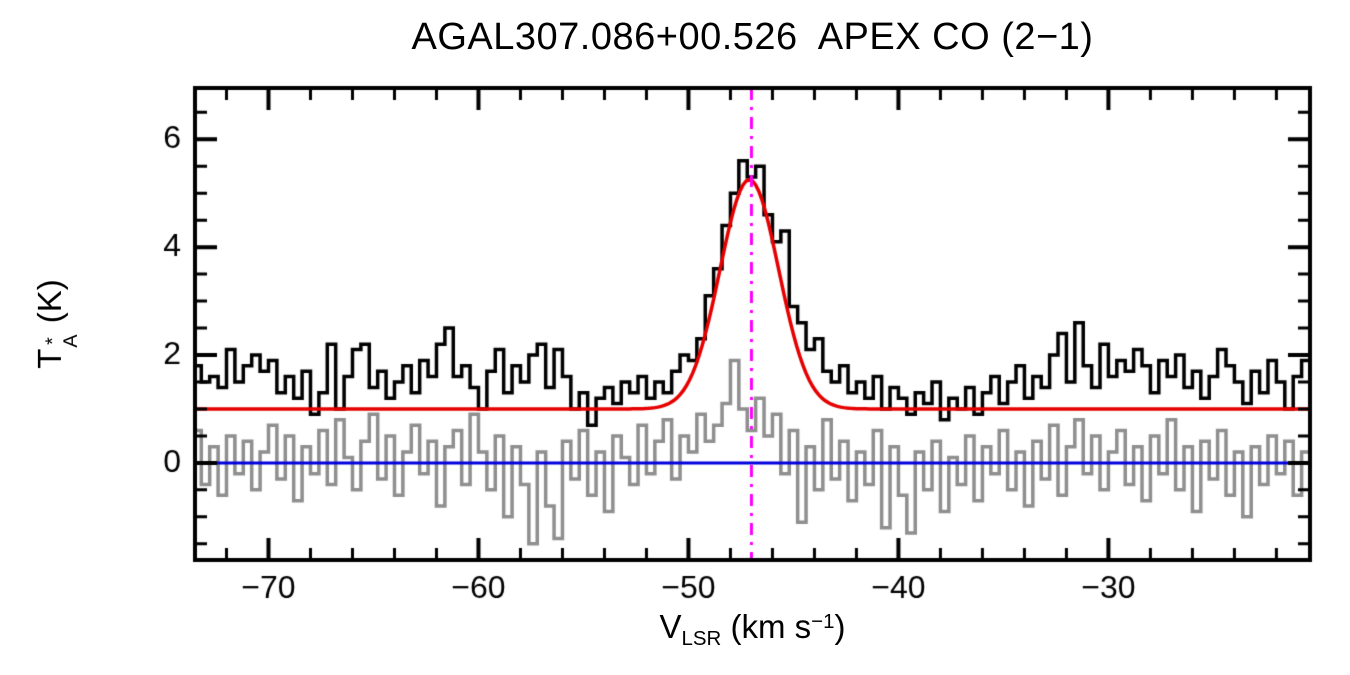 The height and width of the screenshot is (675, 1350). Describe the element at coordinates (823, 621) in the screenshot. I see `x-axis-exponent: −1` at that location.